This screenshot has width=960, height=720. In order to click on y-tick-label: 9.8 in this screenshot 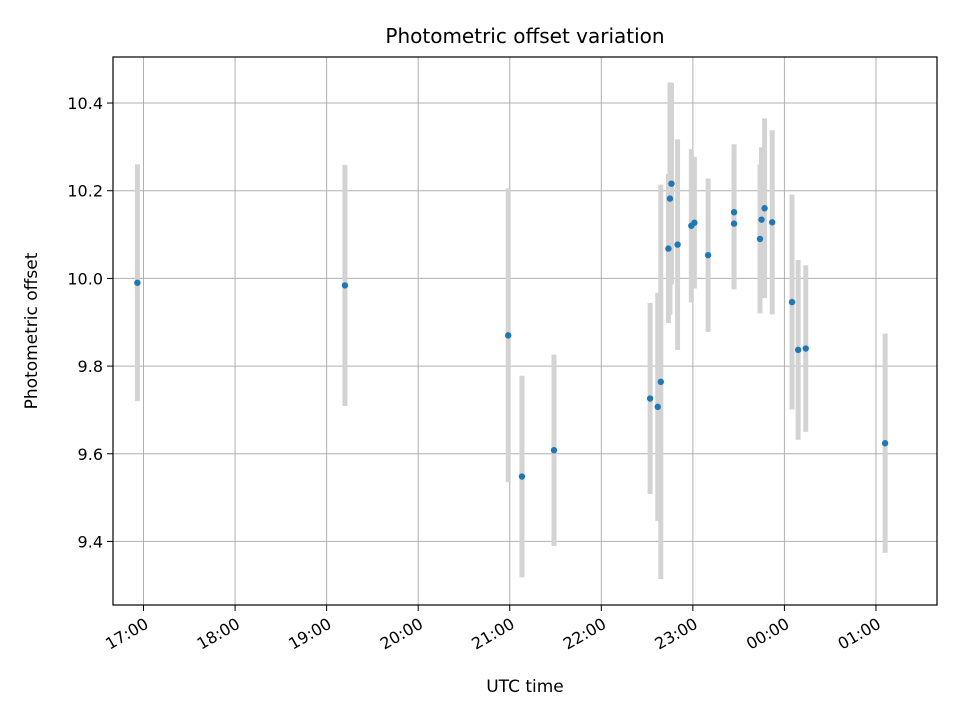, I will do `click(90, 366)`.